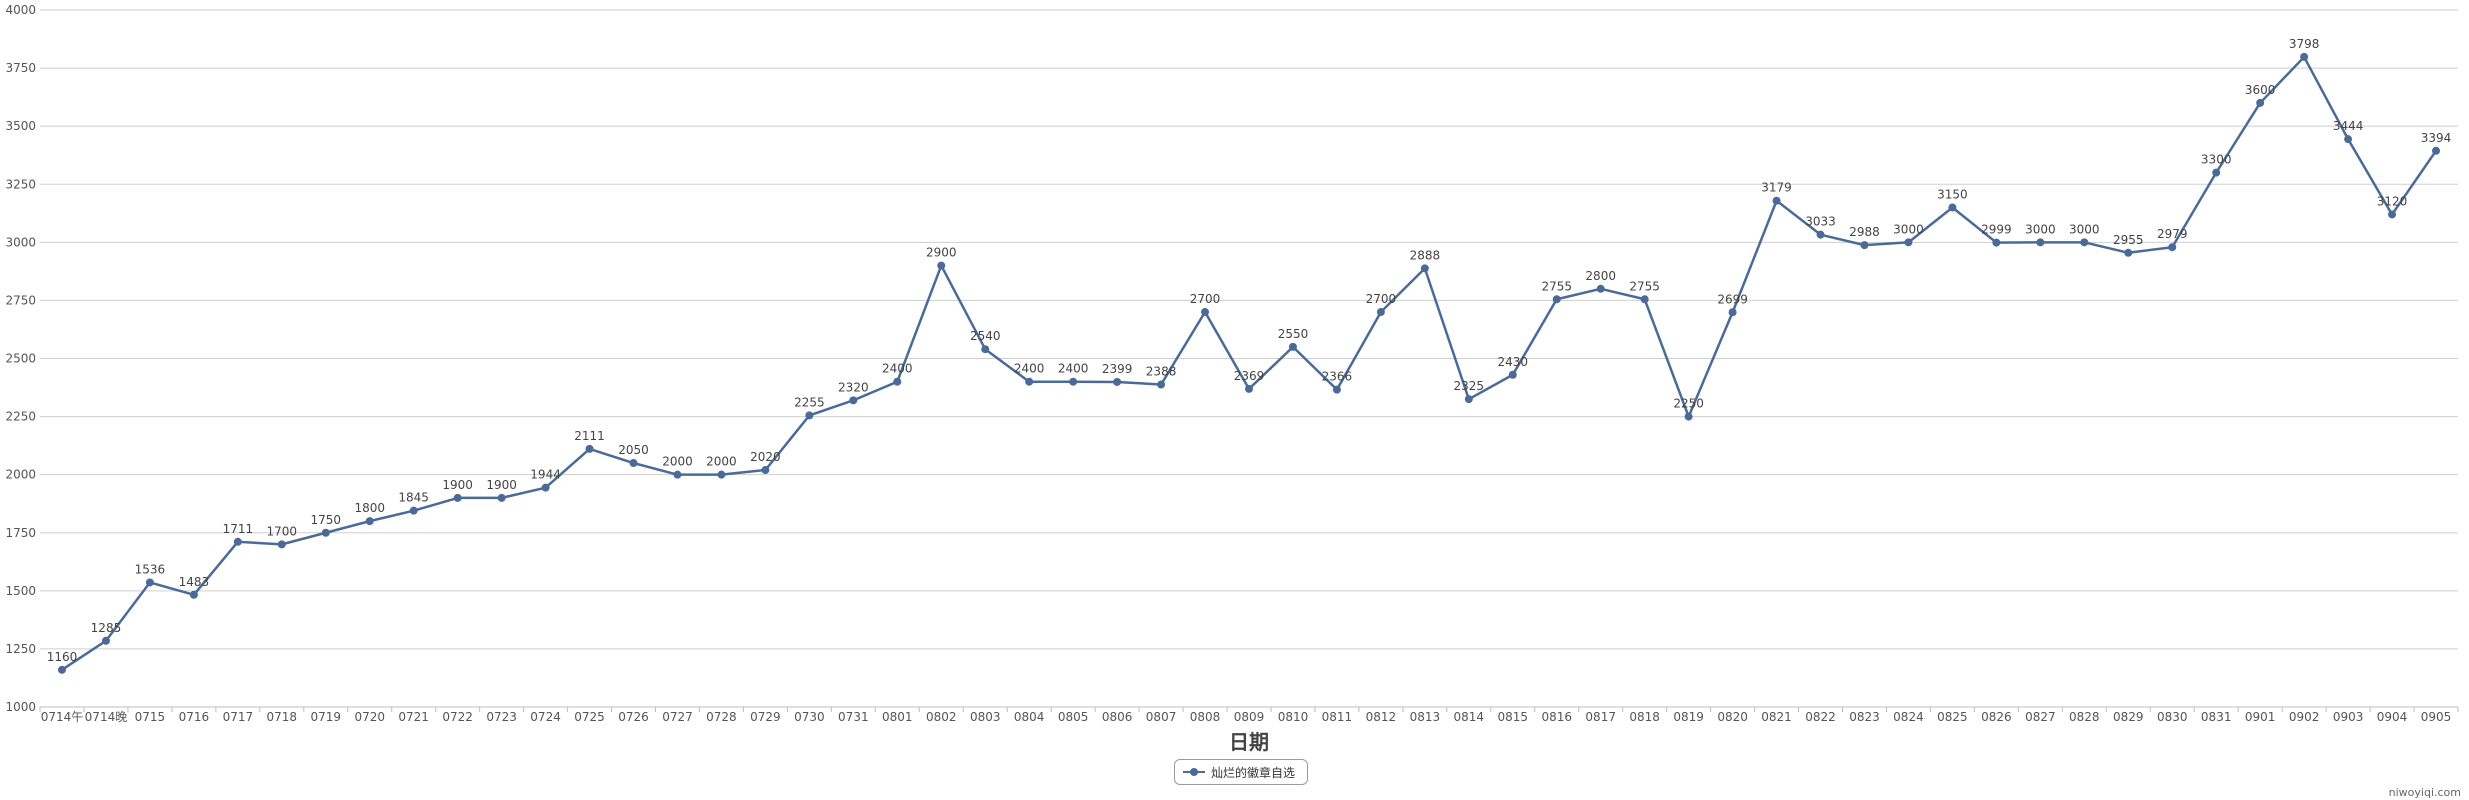 This screenshot has height=800, width=2469. I want to click on y-tick-label: 1250, so click(20, 649).